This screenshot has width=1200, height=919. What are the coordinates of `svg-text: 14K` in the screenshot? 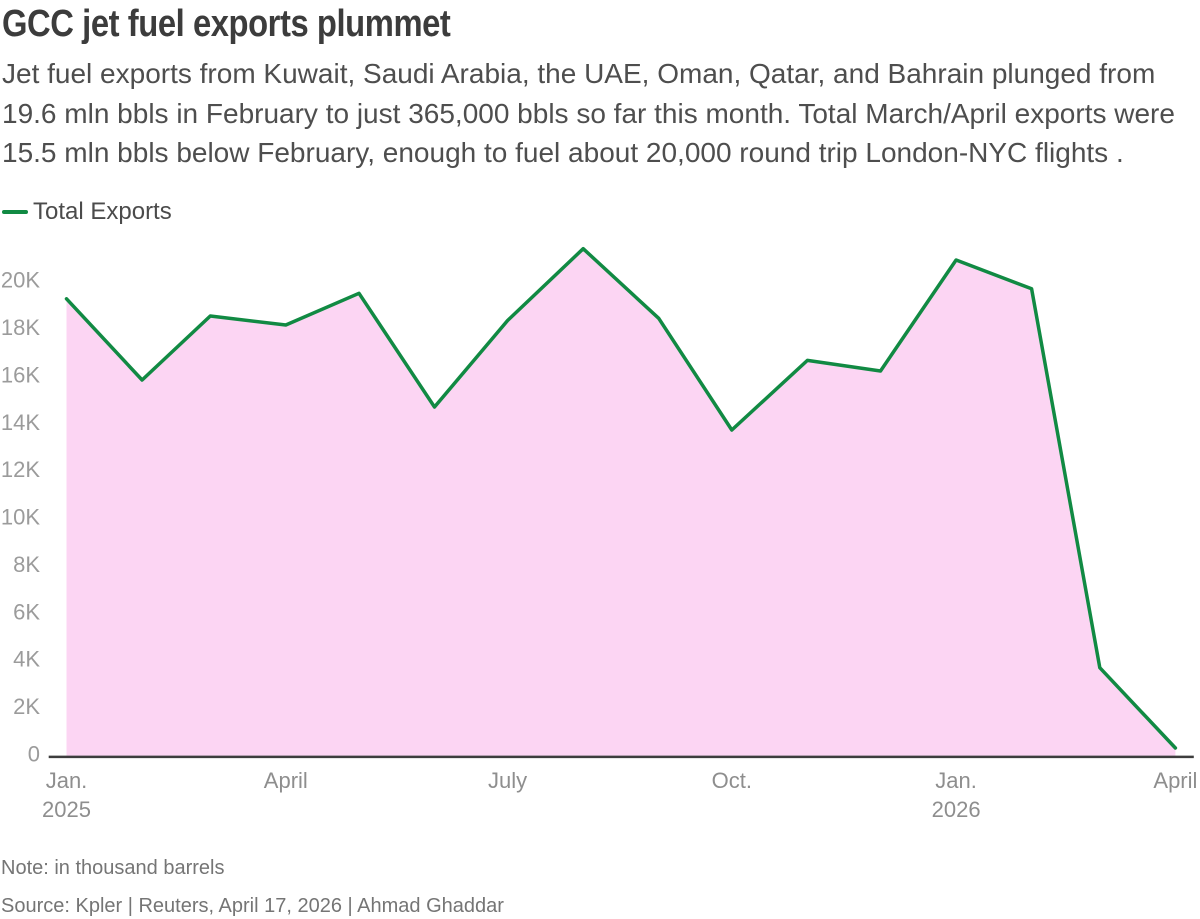 It's located at (20, 422).